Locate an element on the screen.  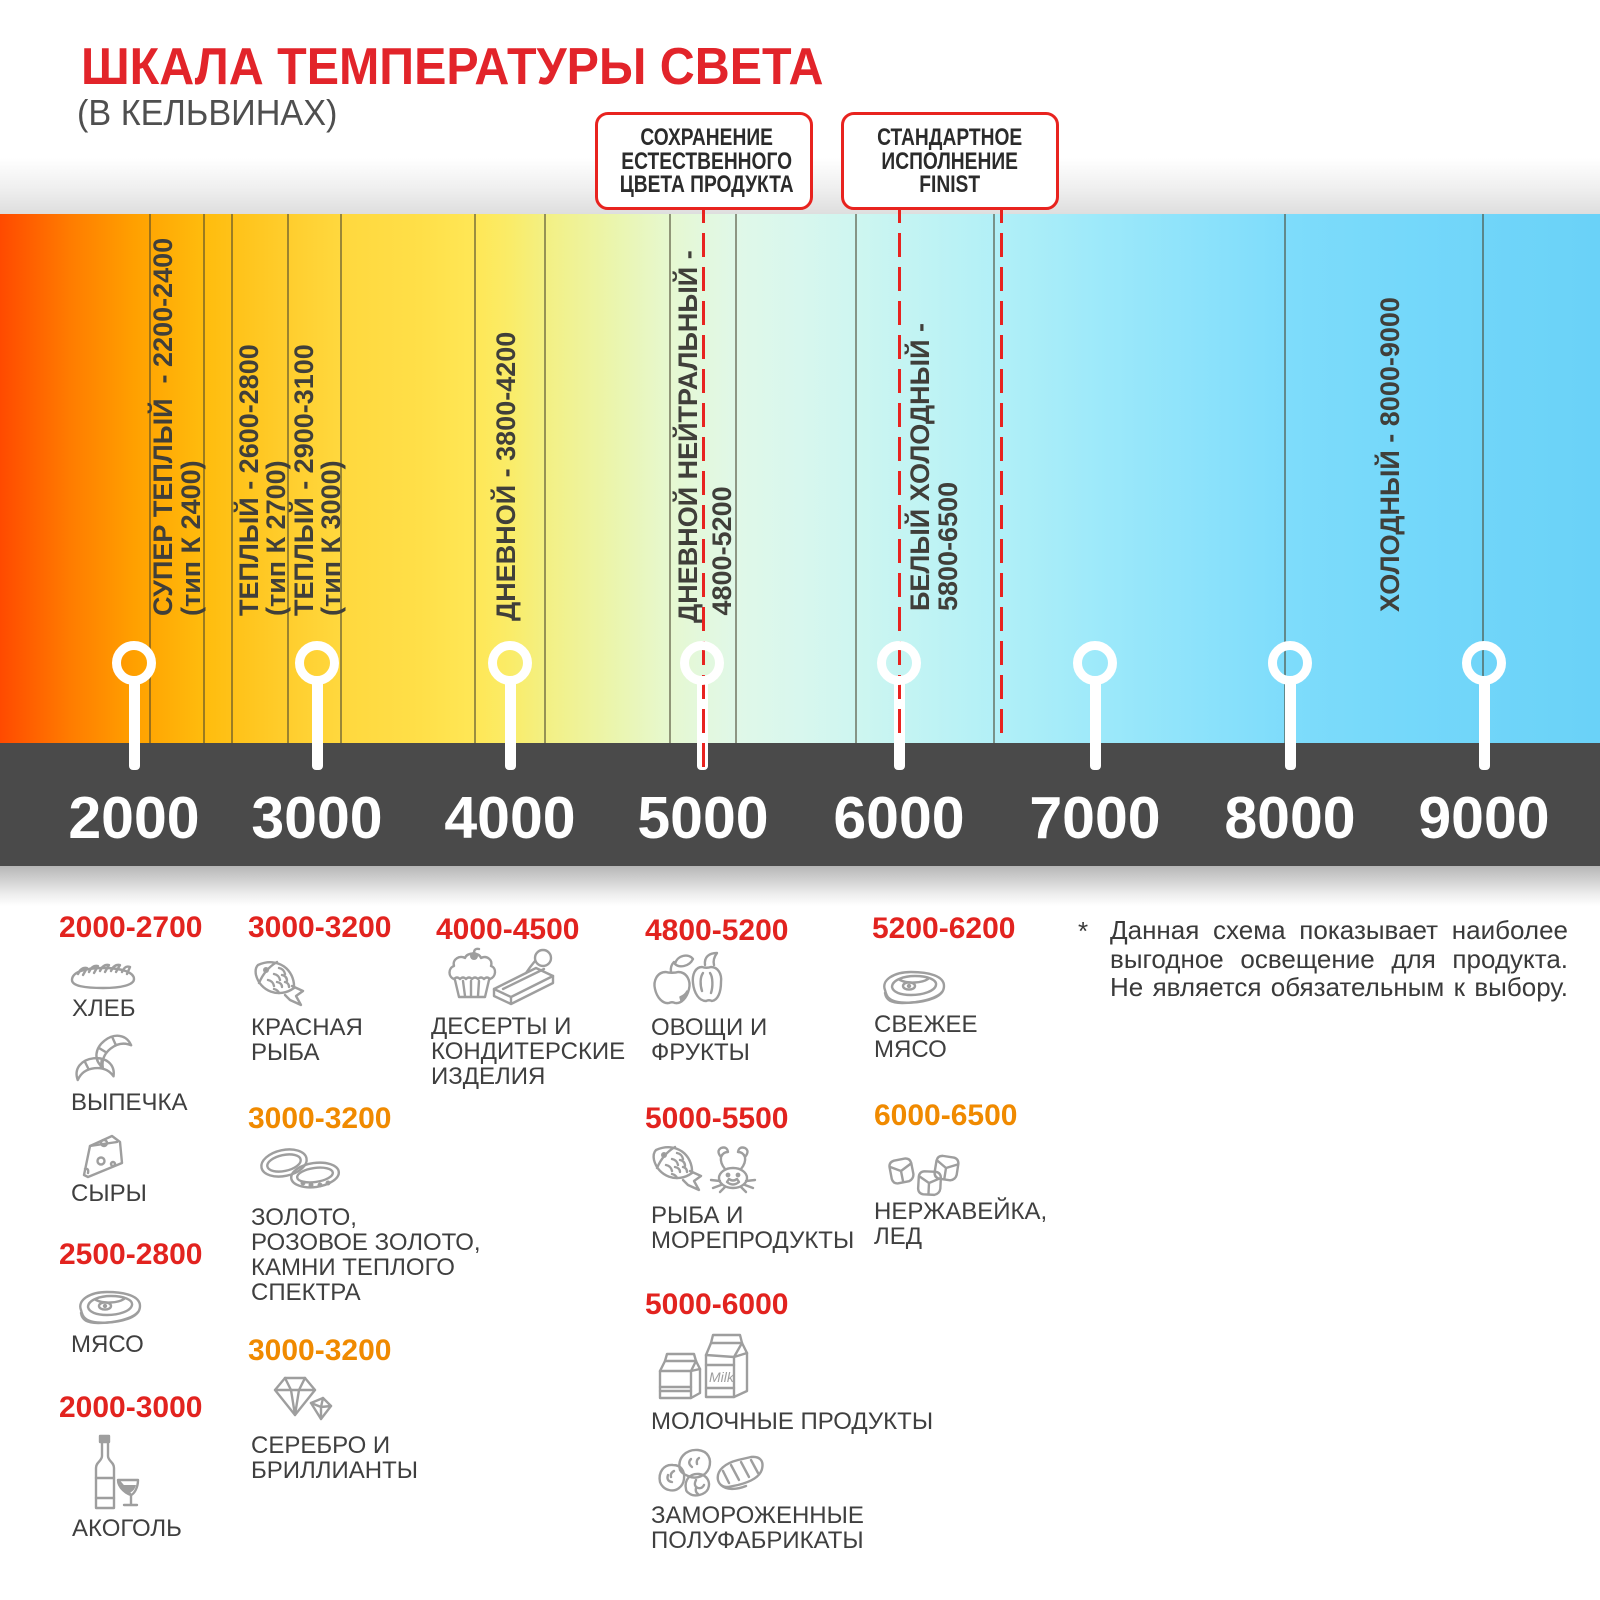
svg-text: Milk is located at coordinates (722, 1377).